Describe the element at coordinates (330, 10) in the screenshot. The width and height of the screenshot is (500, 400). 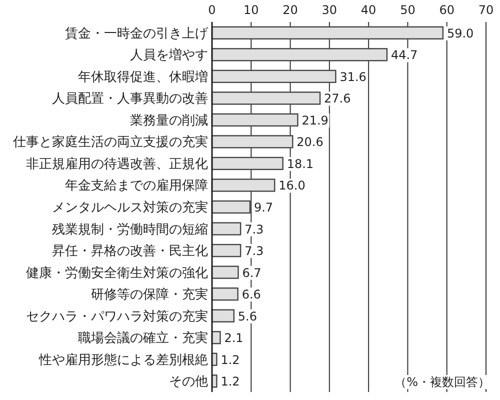
I see `x-tick-label: 30` at that location.